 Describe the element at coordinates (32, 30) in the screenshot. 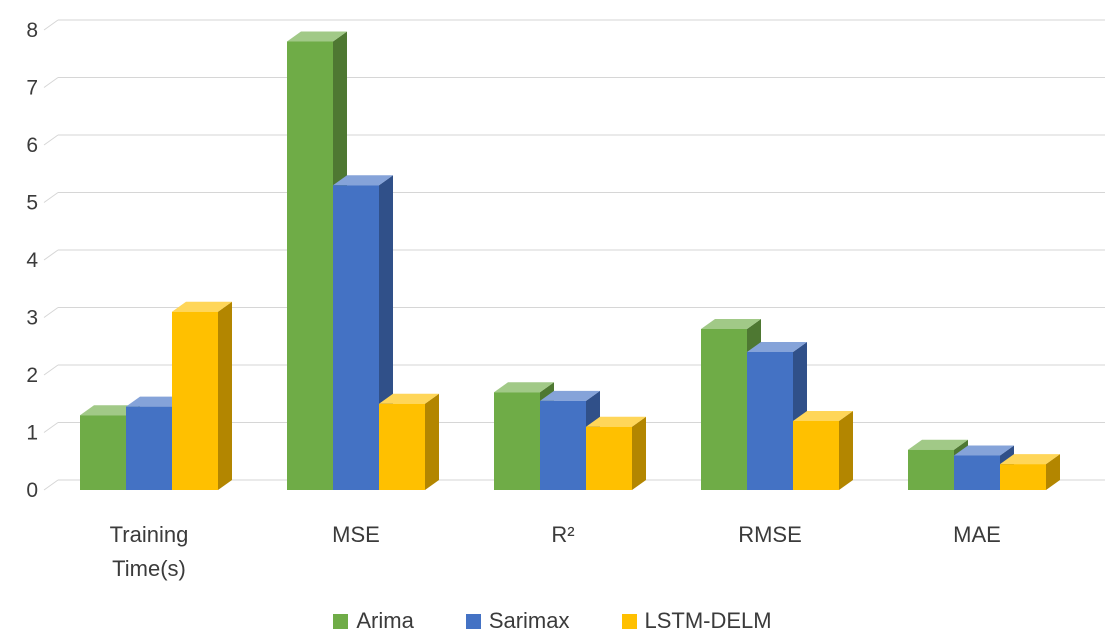

I see `y-tick-label-8: 8` at that location.